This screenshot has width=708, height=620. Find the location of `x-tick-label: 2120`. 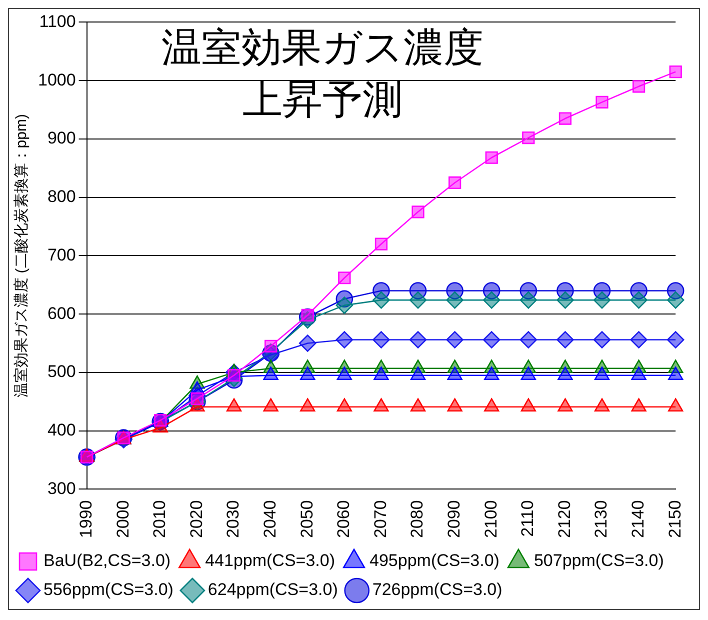

x-tick-label: 2120 is located at coordinates (564, 519).